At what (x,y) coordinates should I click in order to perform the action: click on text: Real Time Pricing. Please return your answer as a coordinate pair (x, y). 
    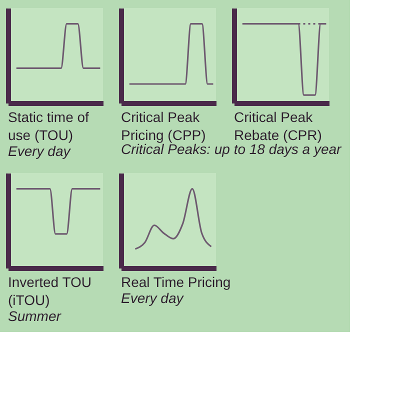
    Looking at the image, I should click on (176, 282).